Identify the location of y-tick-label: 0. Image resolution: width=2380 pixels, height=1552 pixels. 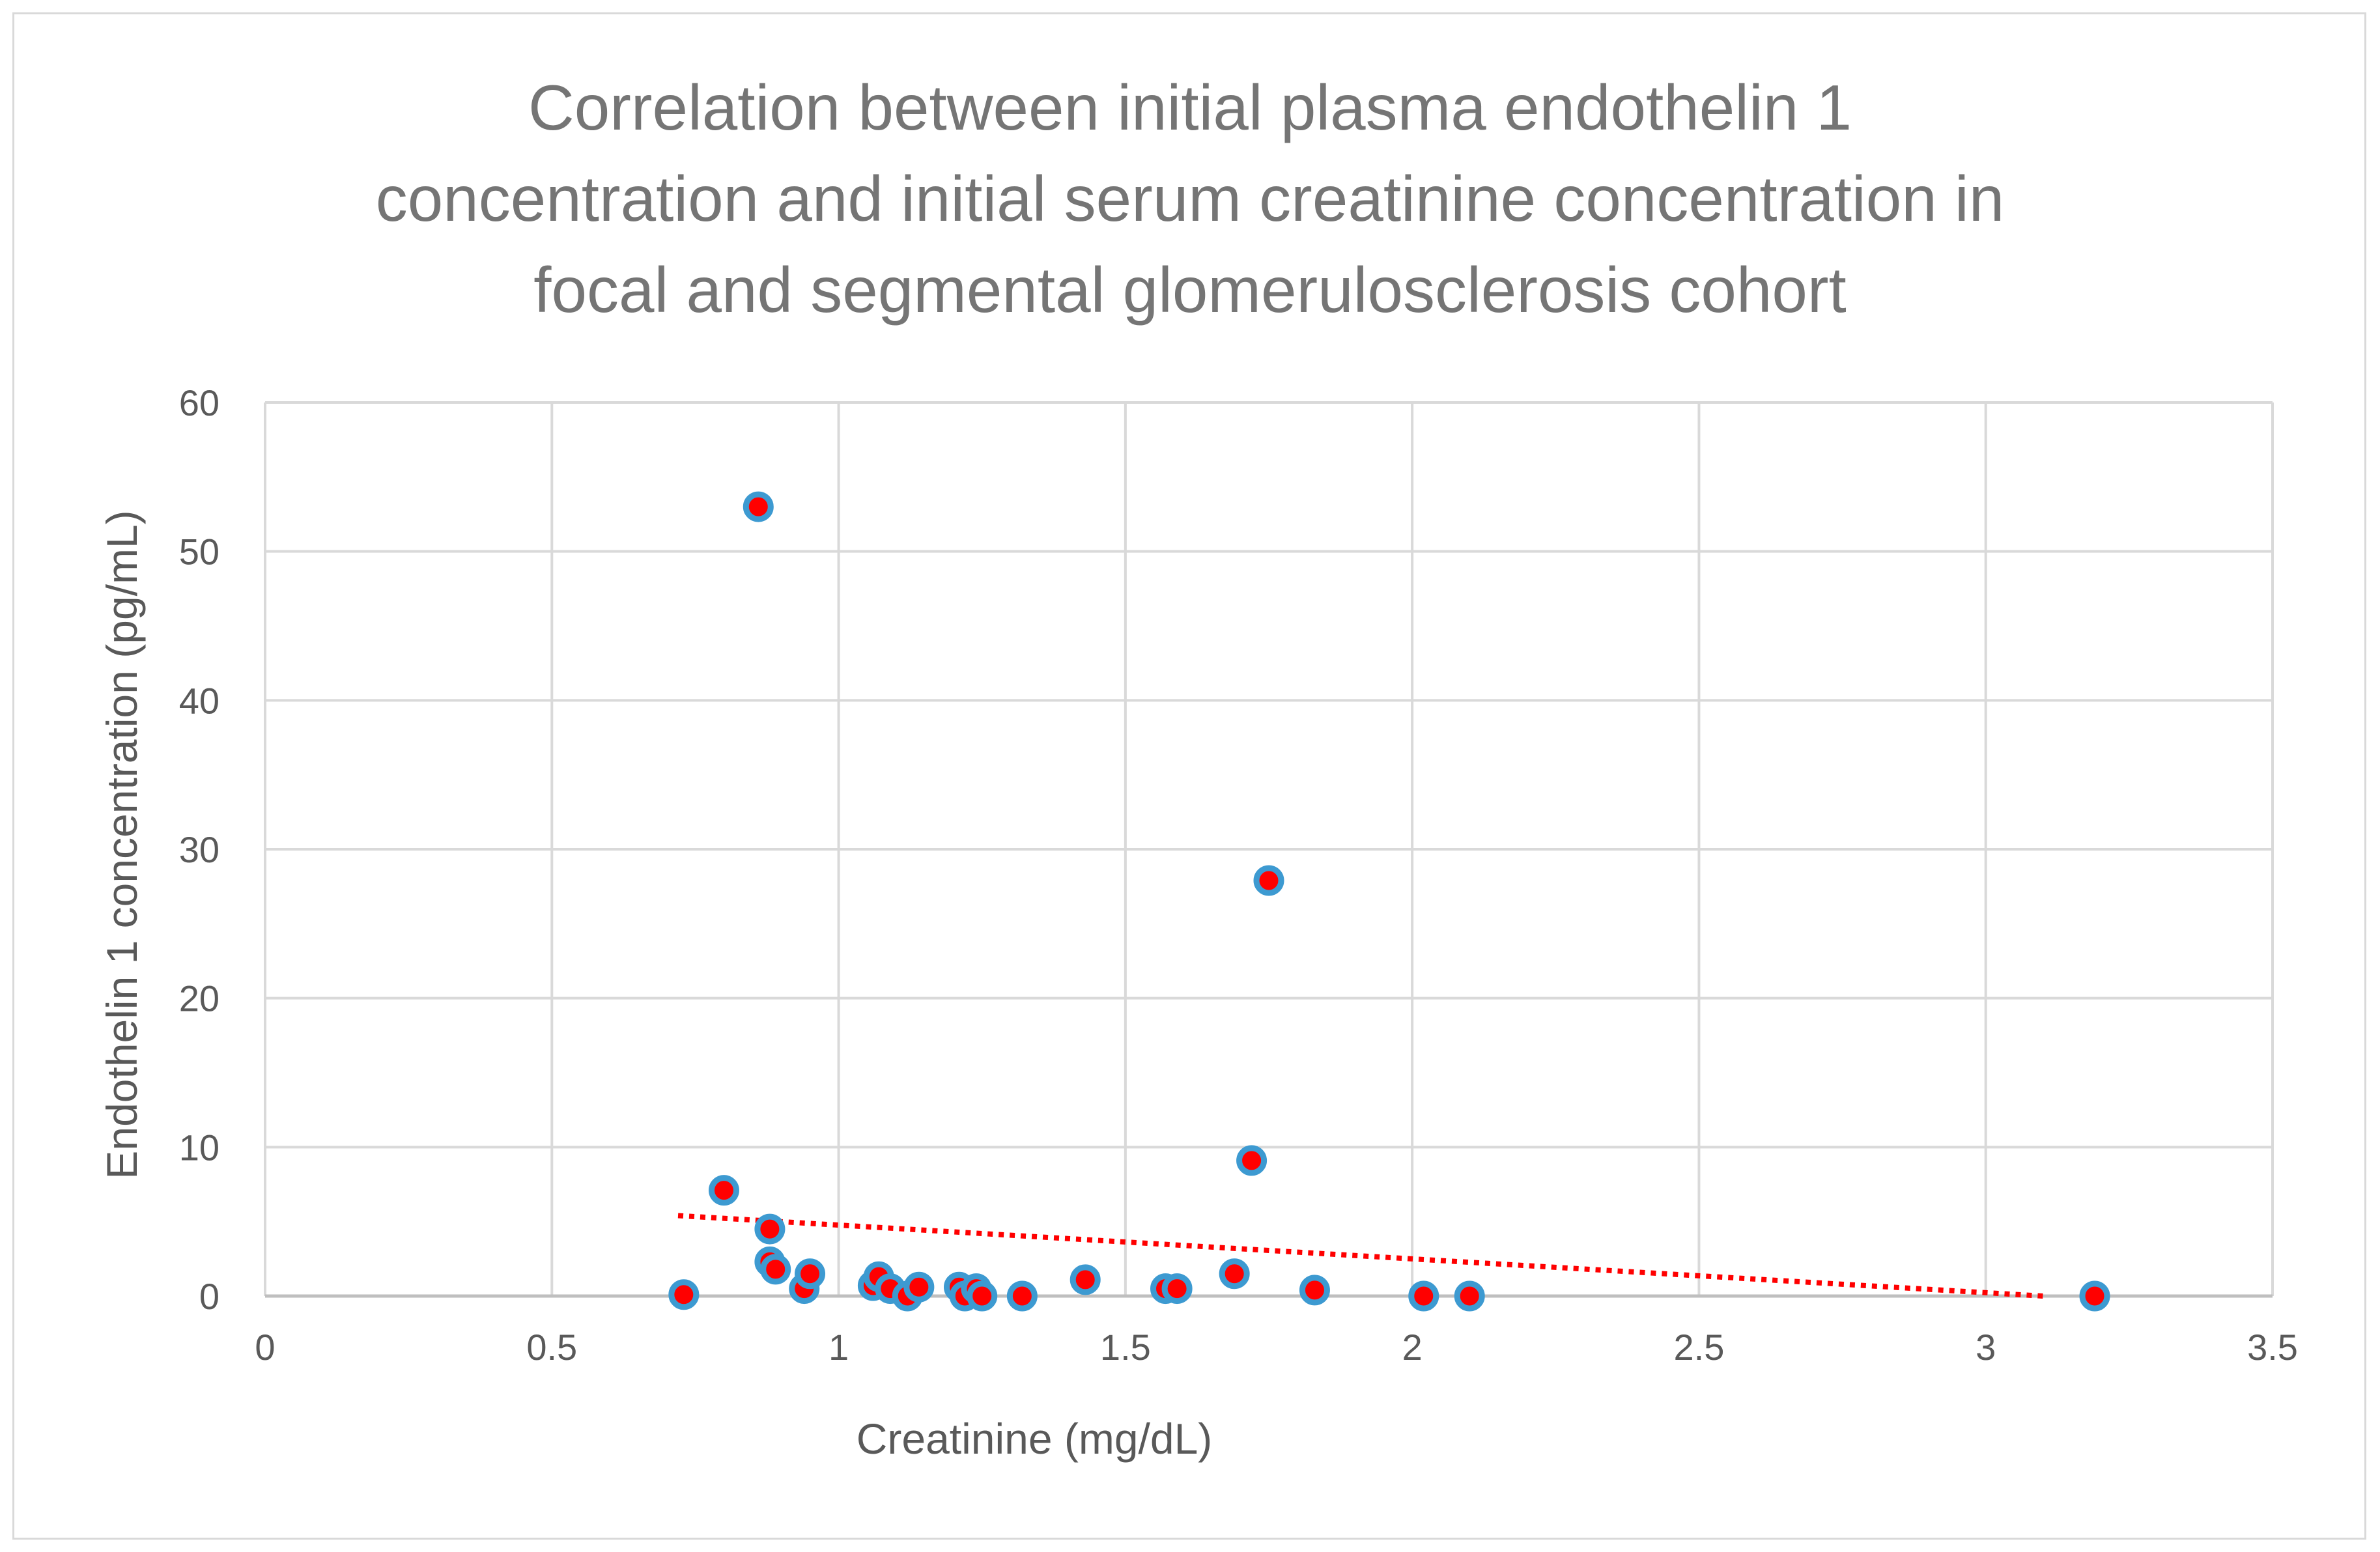
(209, 1297).